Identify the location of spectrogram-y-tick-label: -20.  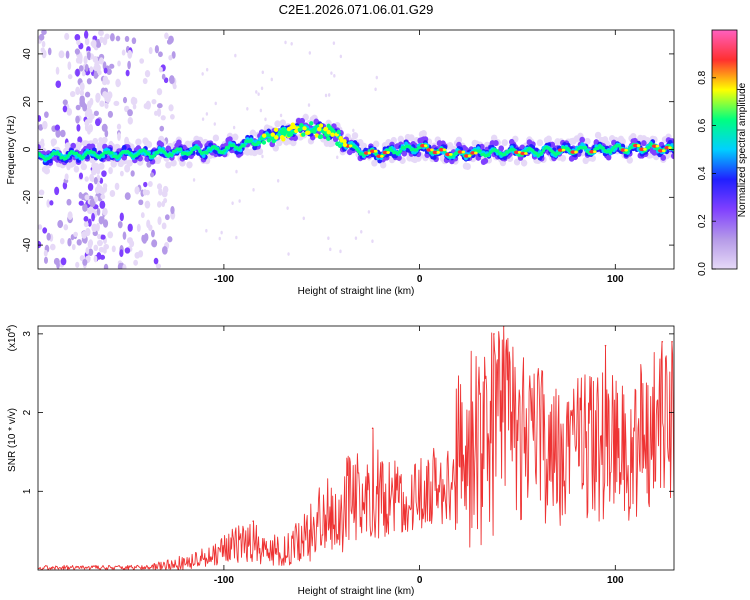
(27, 197).